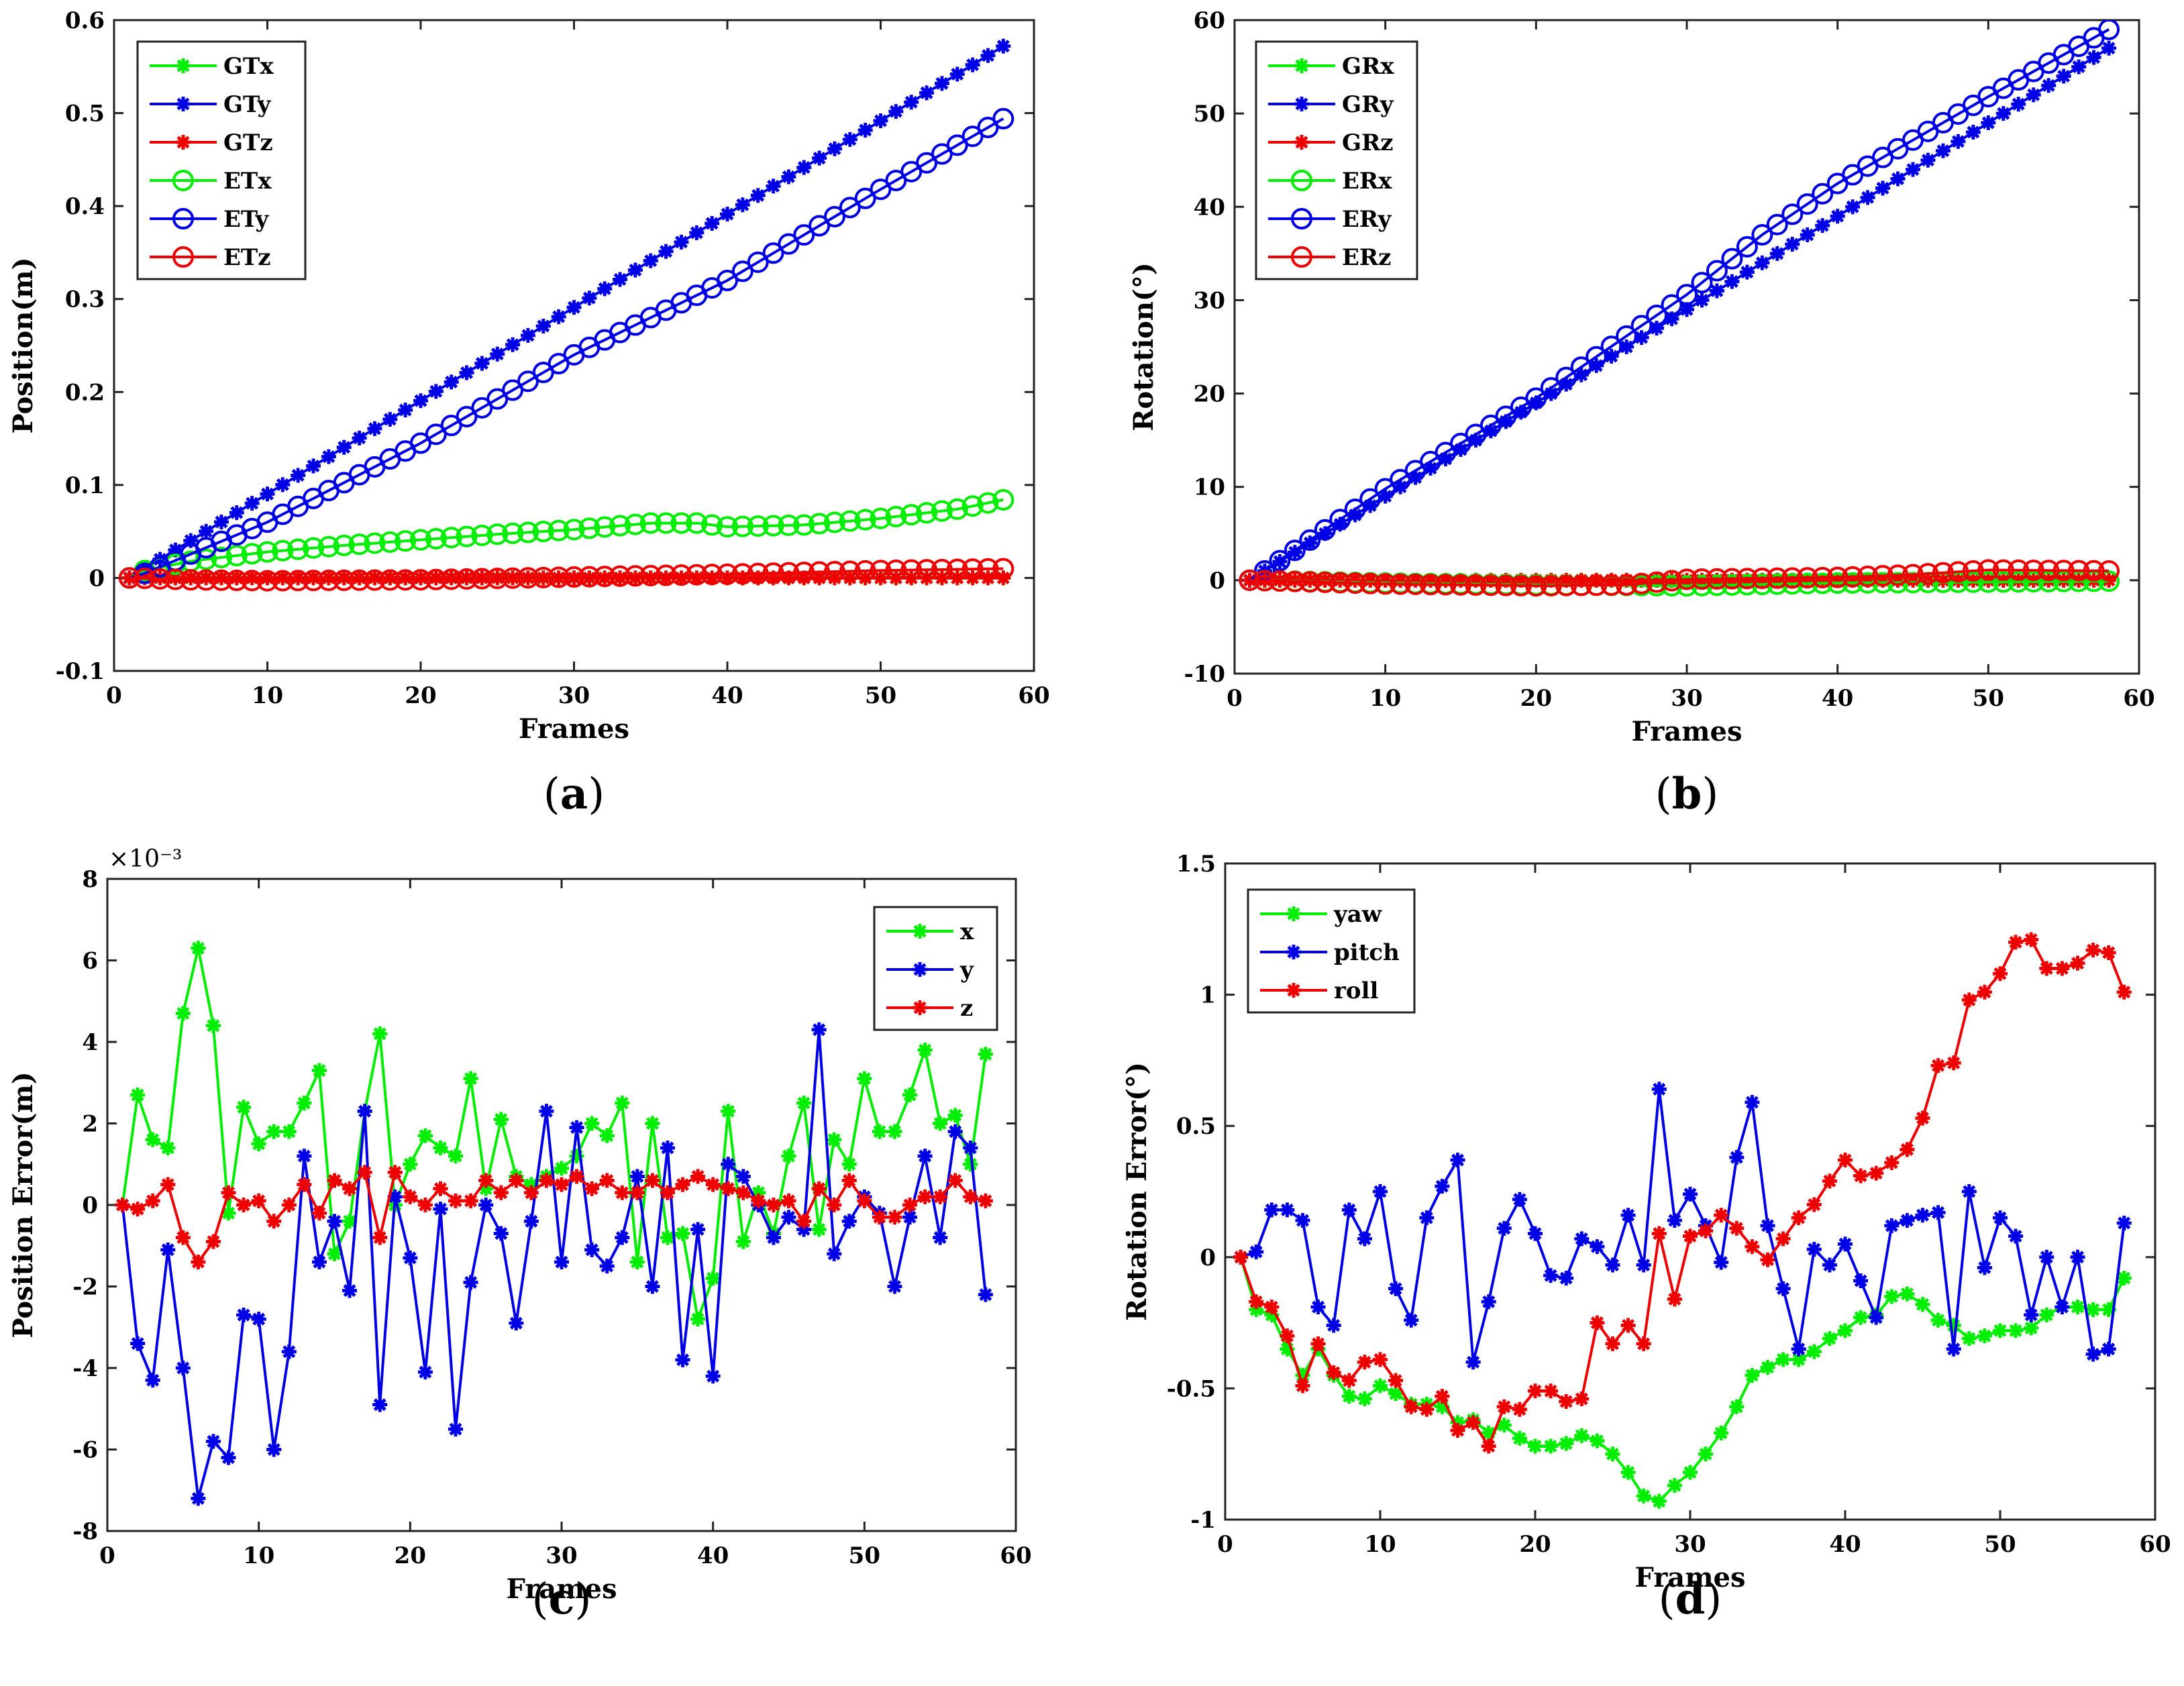 The height and width of the screenshot is (1686, 2184). Describe the element at coordinates (865, 1556) in the screenshot. I see `x-tick-label: 50` at that location.